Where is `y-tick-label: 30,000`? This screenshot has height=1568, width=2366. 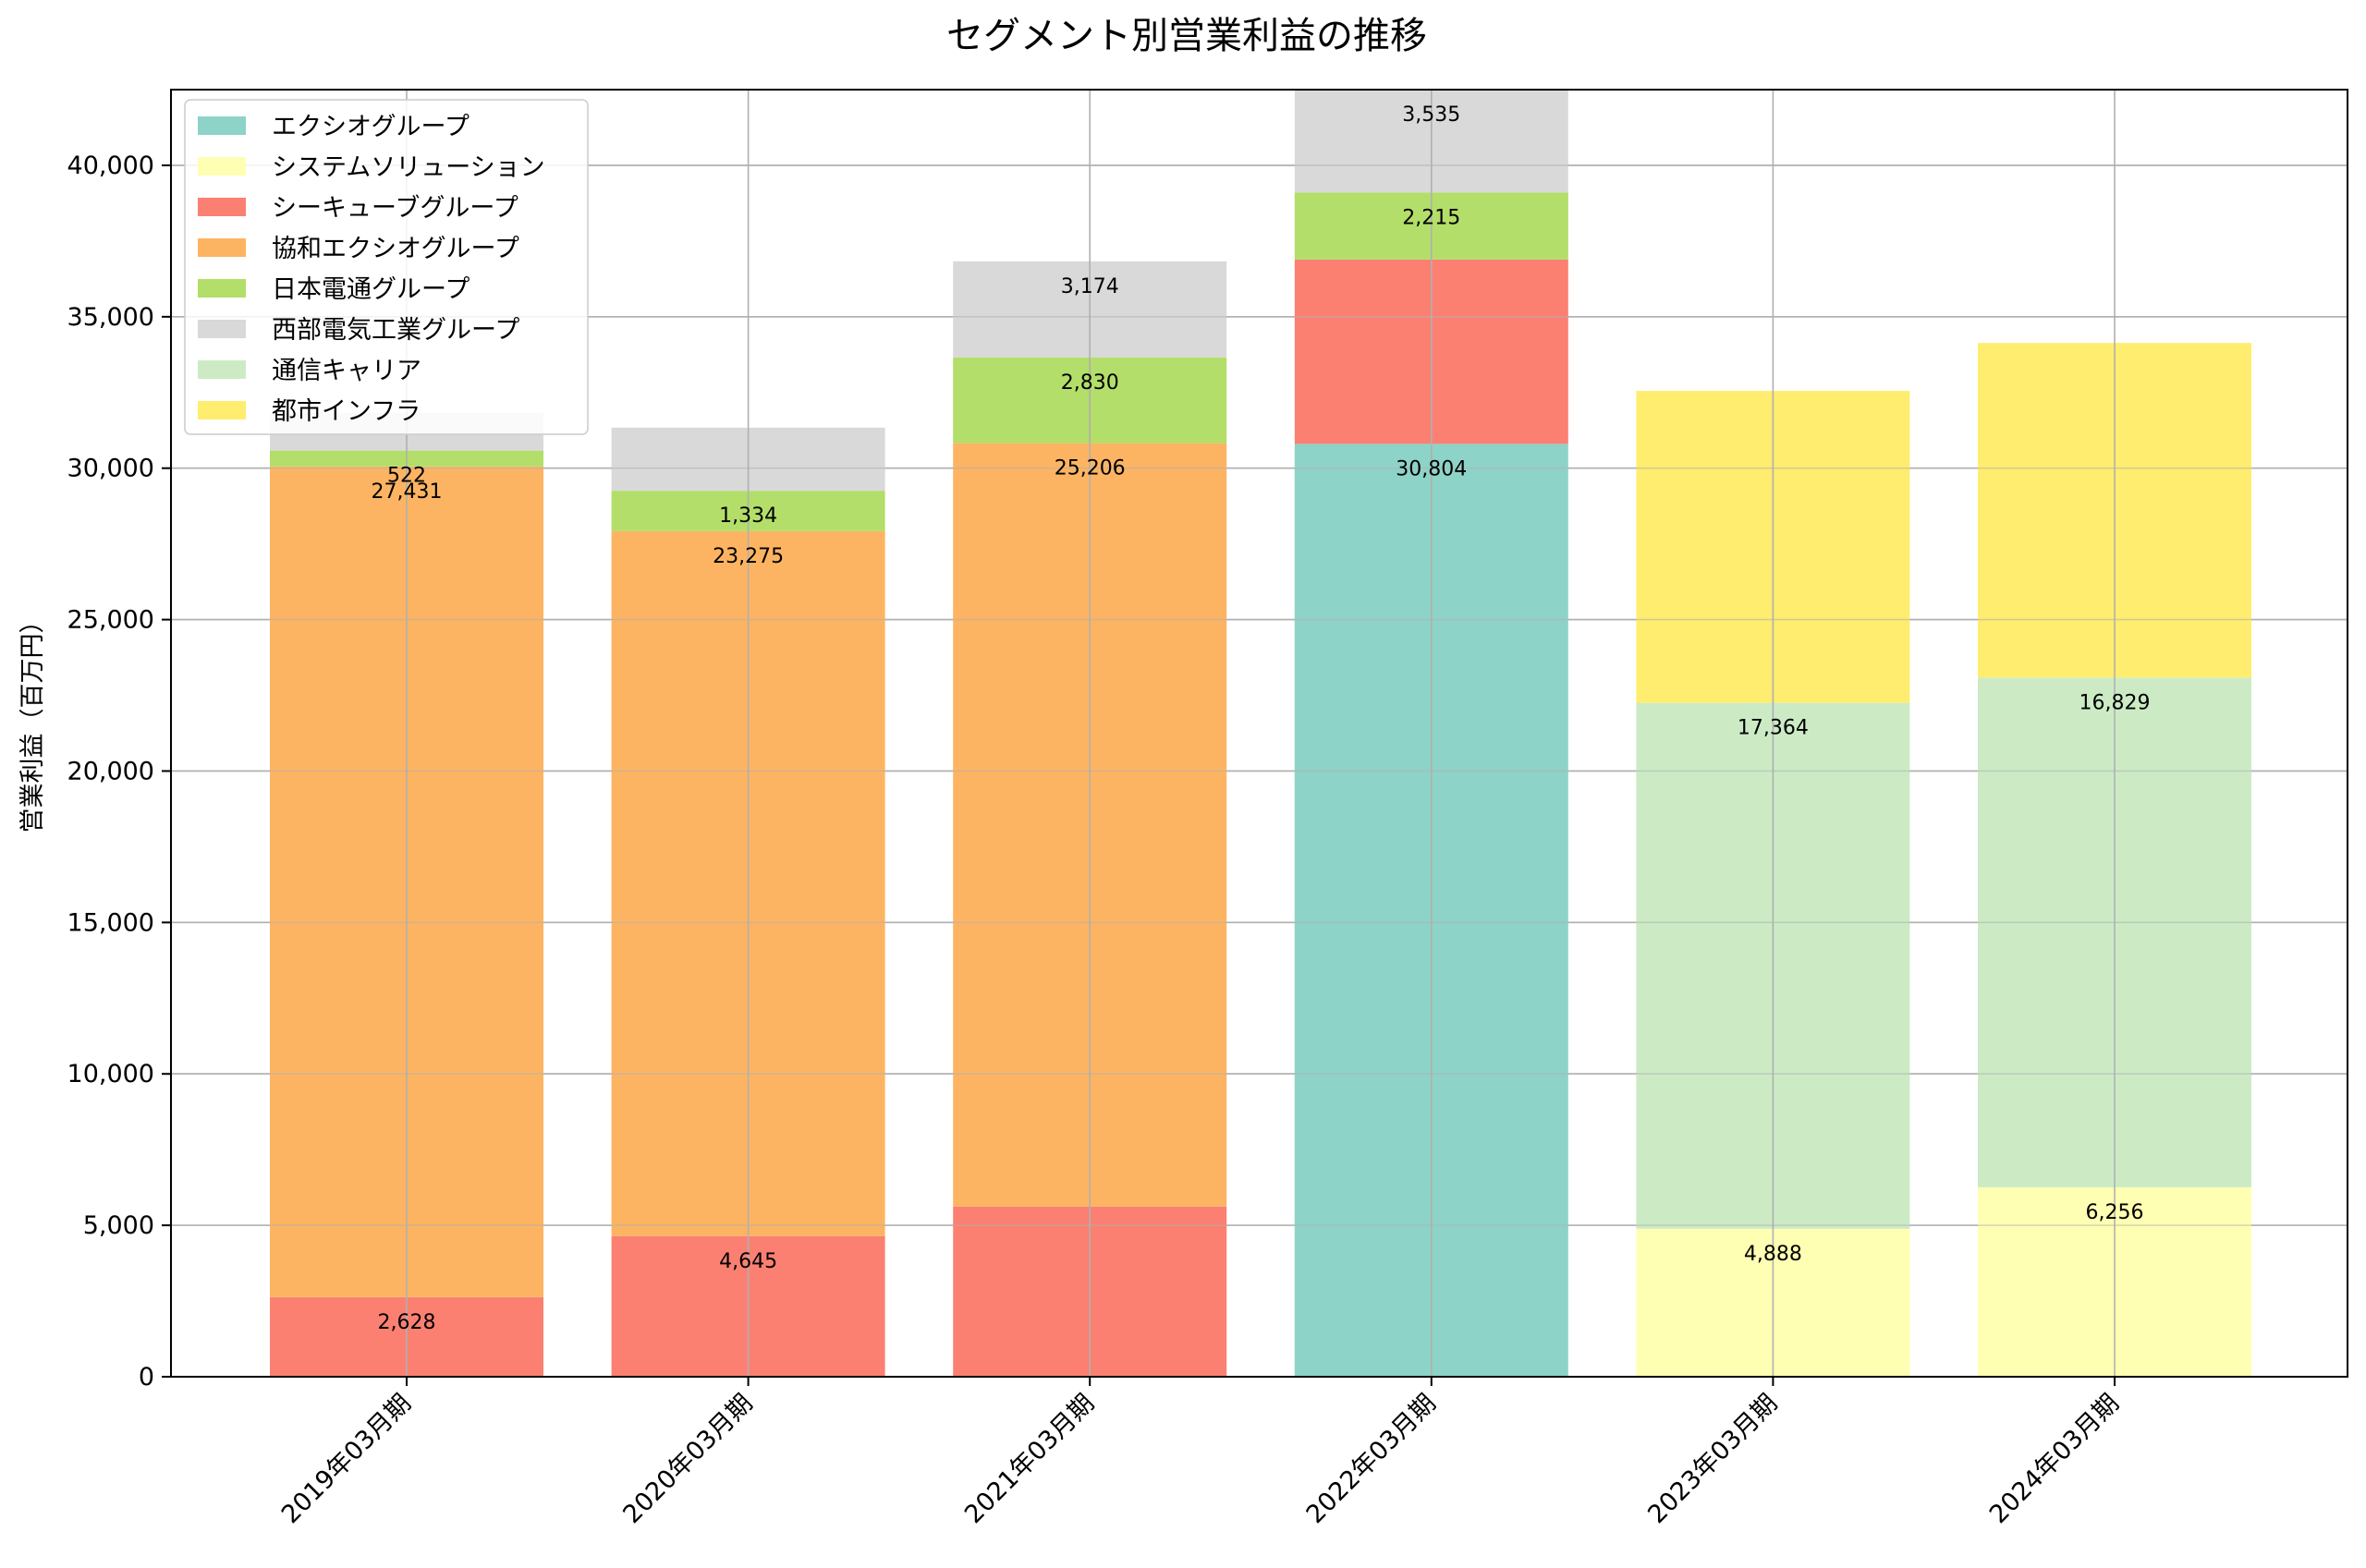
y-tick-label: 30,000 is located at coordinates (111, 469).